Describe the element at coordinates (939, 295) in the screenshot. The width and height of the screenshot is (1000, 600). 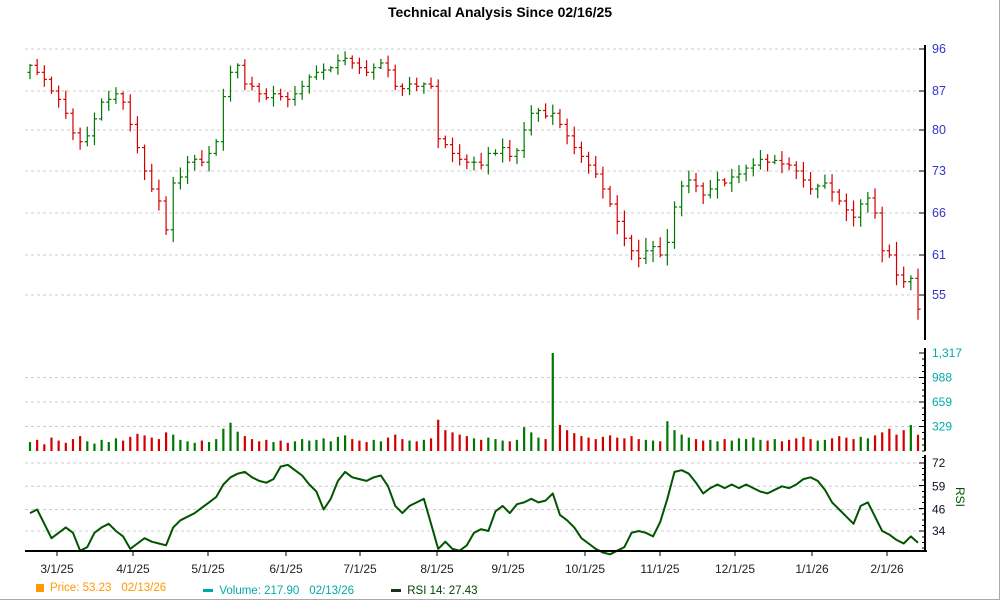
I see `y-axis-tick-label: 55` at that location.